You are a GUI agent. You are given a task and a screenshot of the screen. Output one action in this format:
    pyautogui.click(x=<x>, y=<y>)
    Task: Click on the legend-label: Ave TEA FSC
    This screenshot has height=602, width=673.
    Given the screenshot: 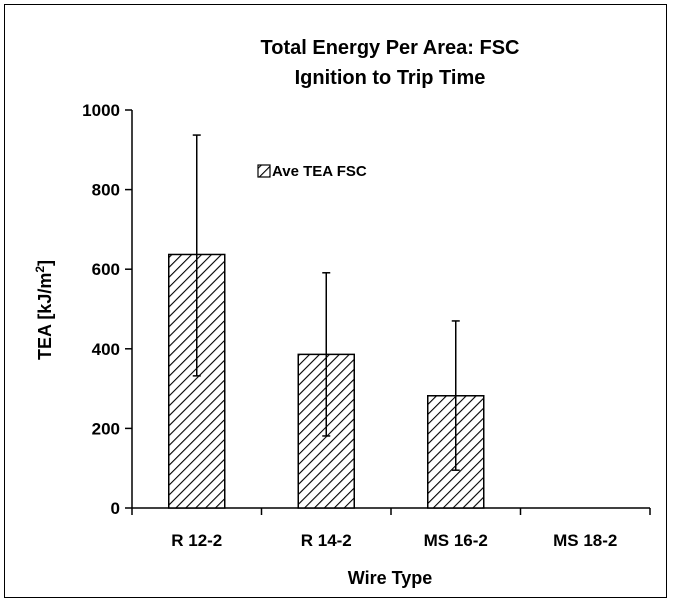 What is the action you would take?
    pyautogui.click(x=319, y=171)
    